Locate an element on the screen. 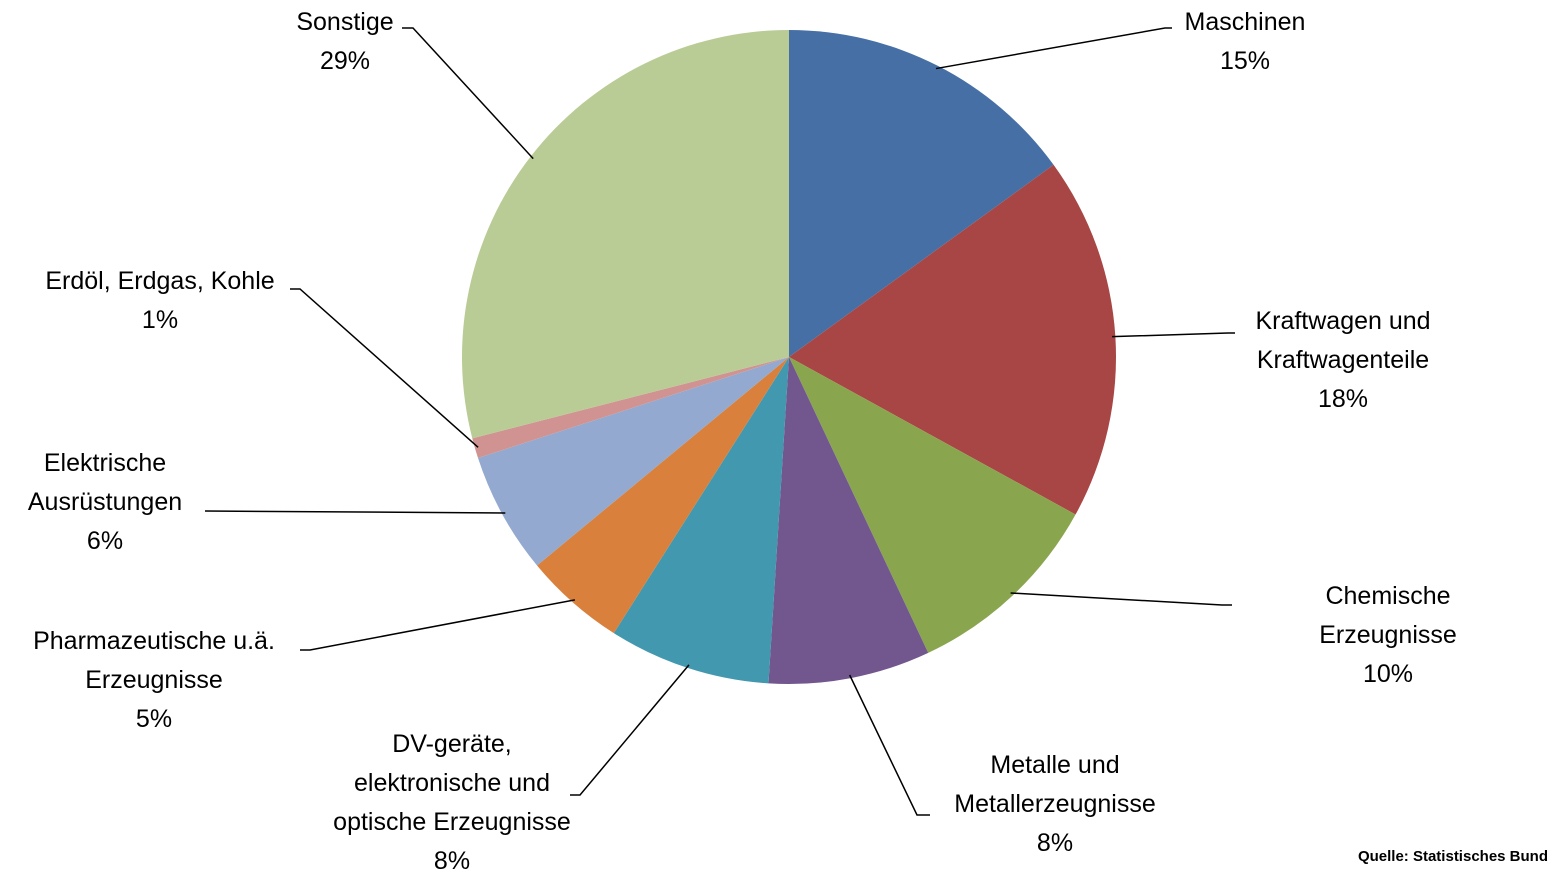 This screenshot has width=1548, height=875. category-label: Chemische Erzeugnisse is located at coordinates (1388, 615).